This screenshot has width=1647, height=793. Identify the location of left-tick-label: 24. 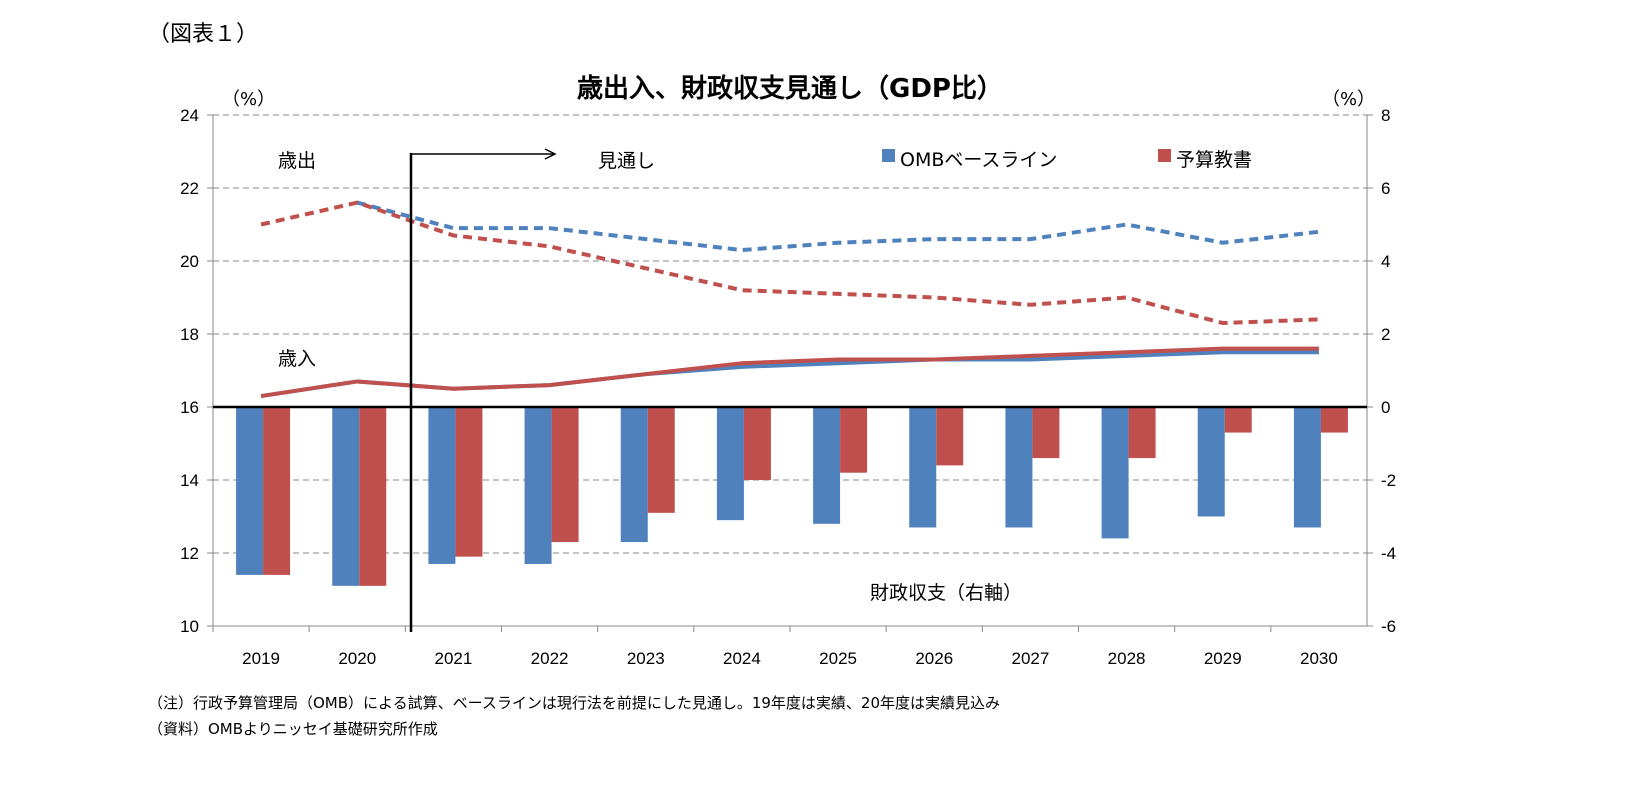
(189, 115).